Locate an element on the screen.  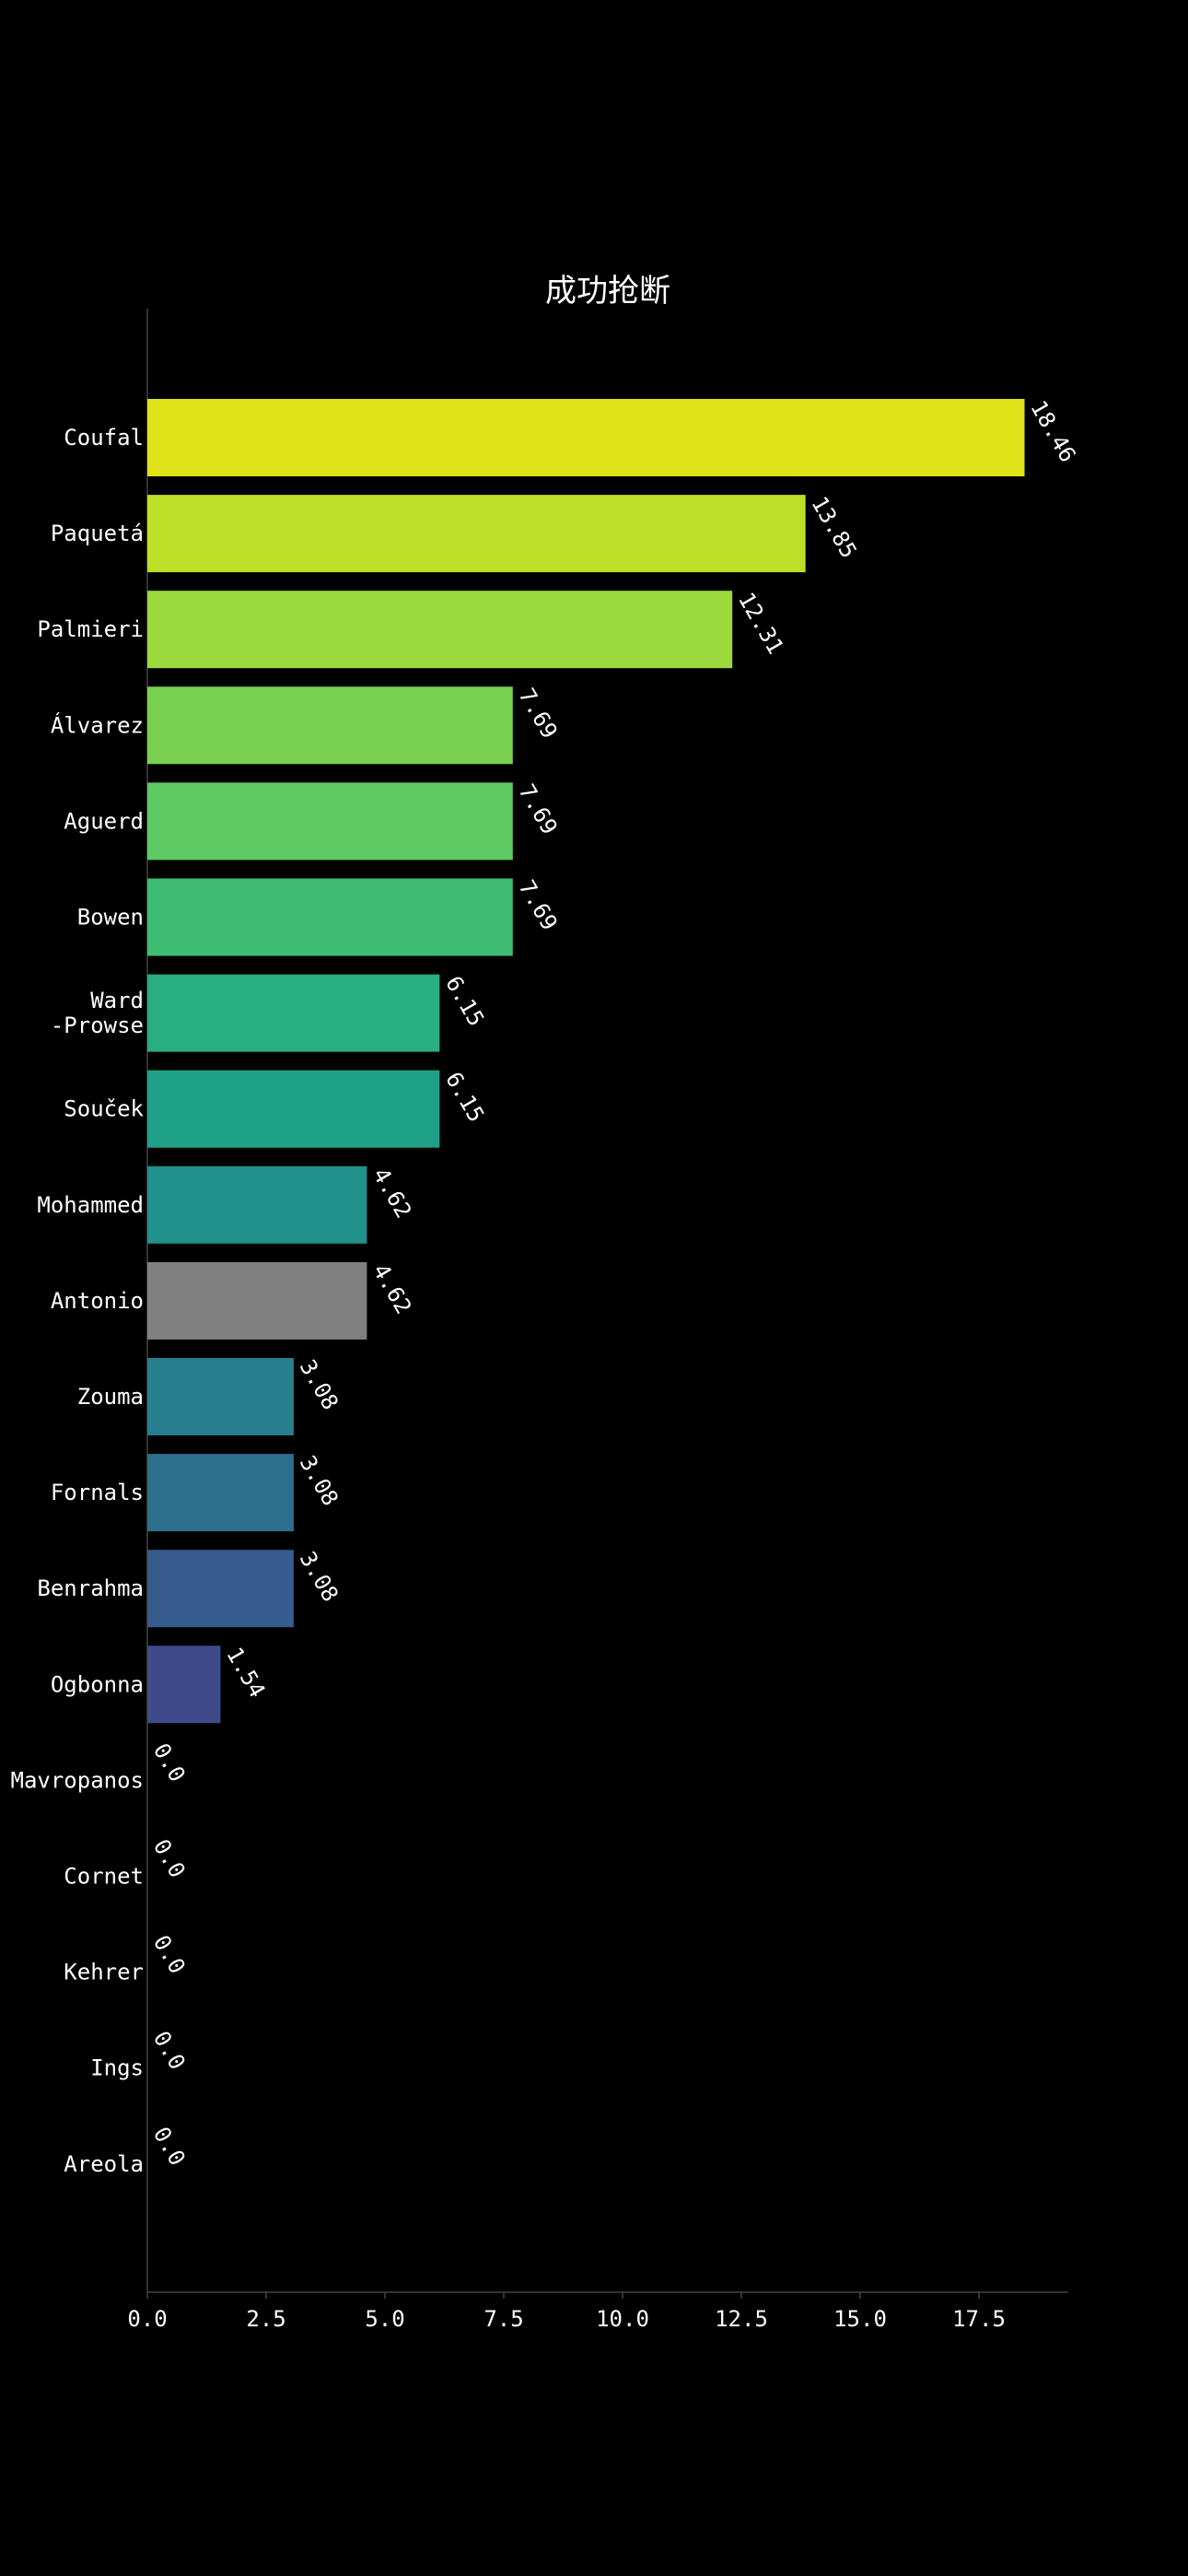
x-tick-label: 2.5 is located at coordinates (265, 2319).